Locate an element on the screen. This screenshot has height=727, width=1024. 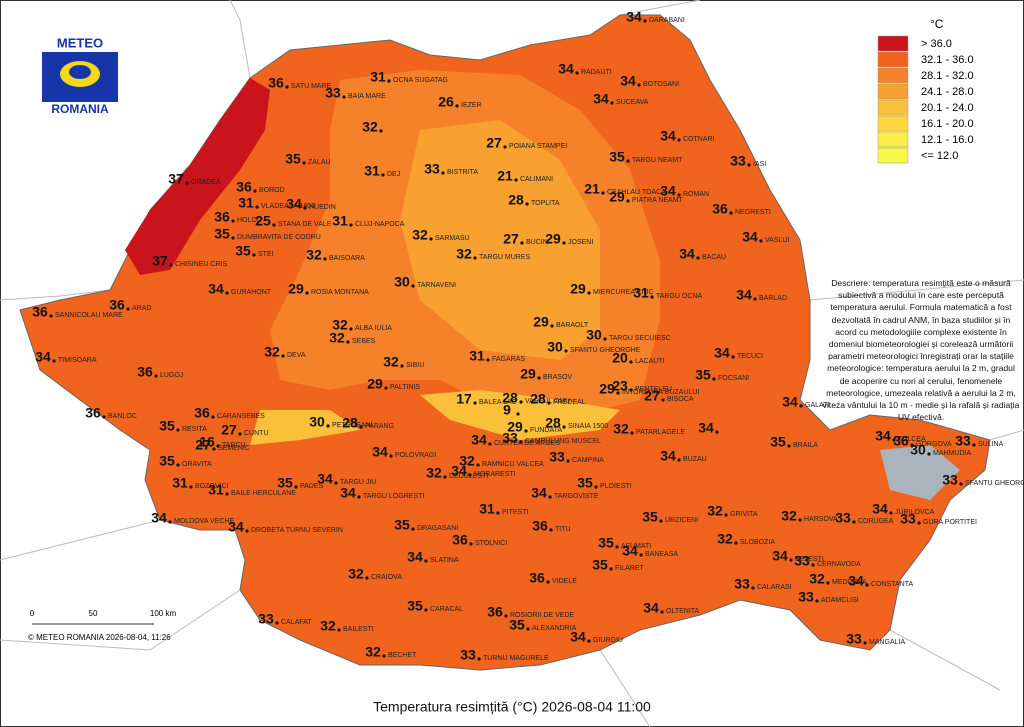
station-name: OLTENITA is located at coordinates (683, 611).